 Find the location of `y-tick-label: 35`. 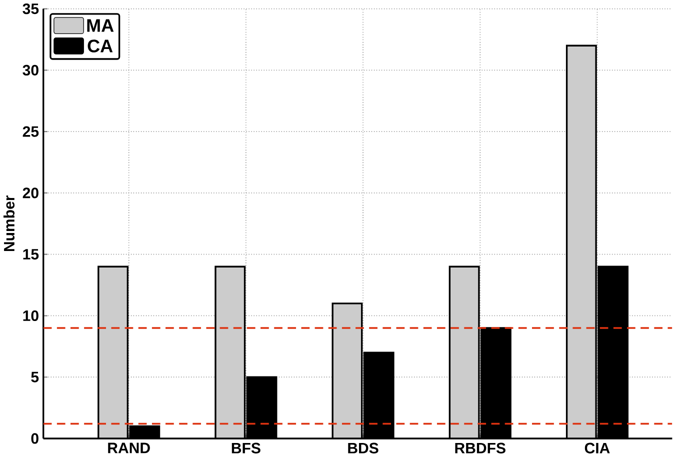

y-tick-label: 35 is located at coordinates (30, 9).